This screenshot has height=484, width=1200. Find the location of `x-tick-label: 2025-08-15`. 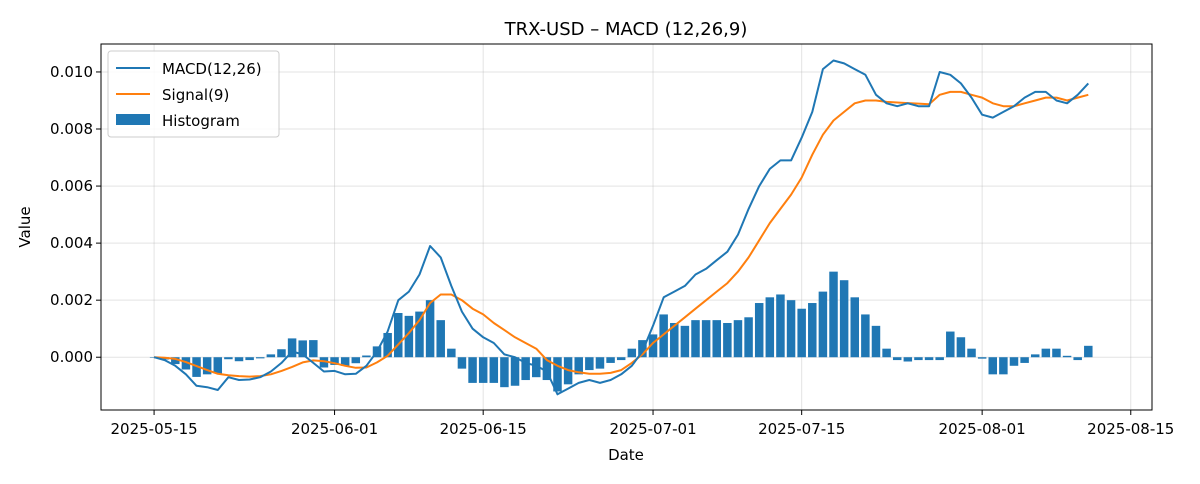

x-tick-label: 2025-08-15 is located at coordinates (1130, 429).